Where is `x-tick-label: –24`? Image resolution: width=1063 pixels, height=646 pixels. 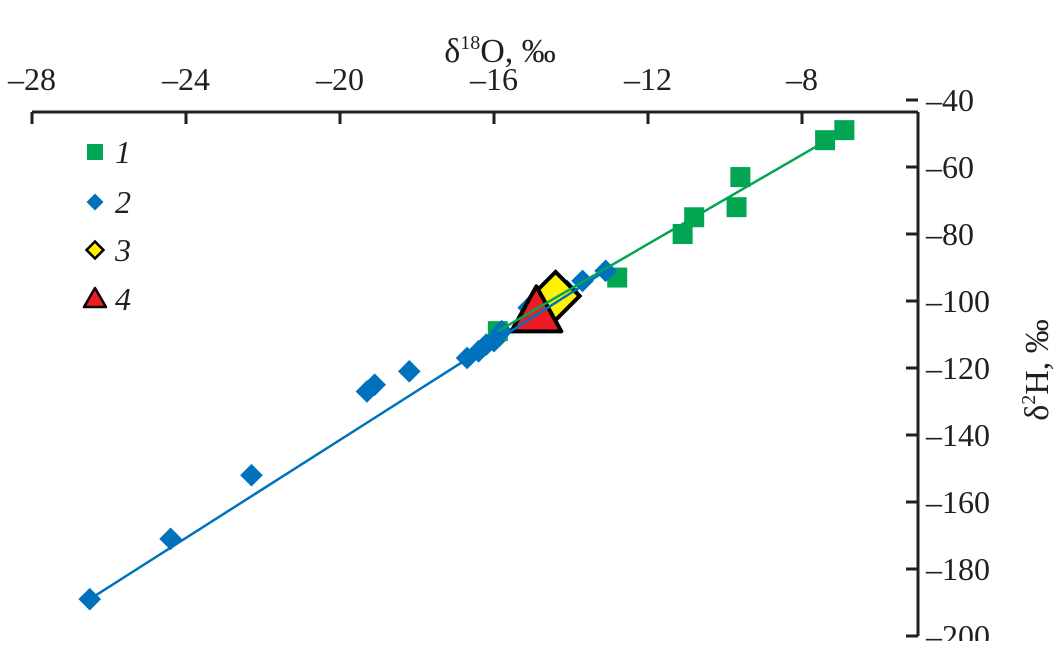 x-tick-label: –24 is located at coordinates (185, 79).